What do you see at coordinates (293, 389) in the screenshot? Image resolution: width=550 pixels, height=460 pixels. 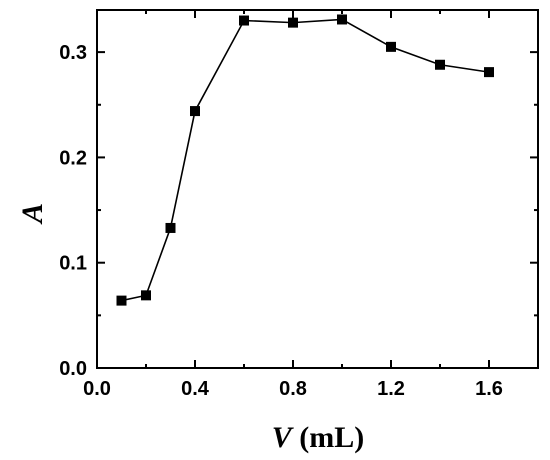 I see `x-tick-label: 0.8` at bounding box center [293, 389].